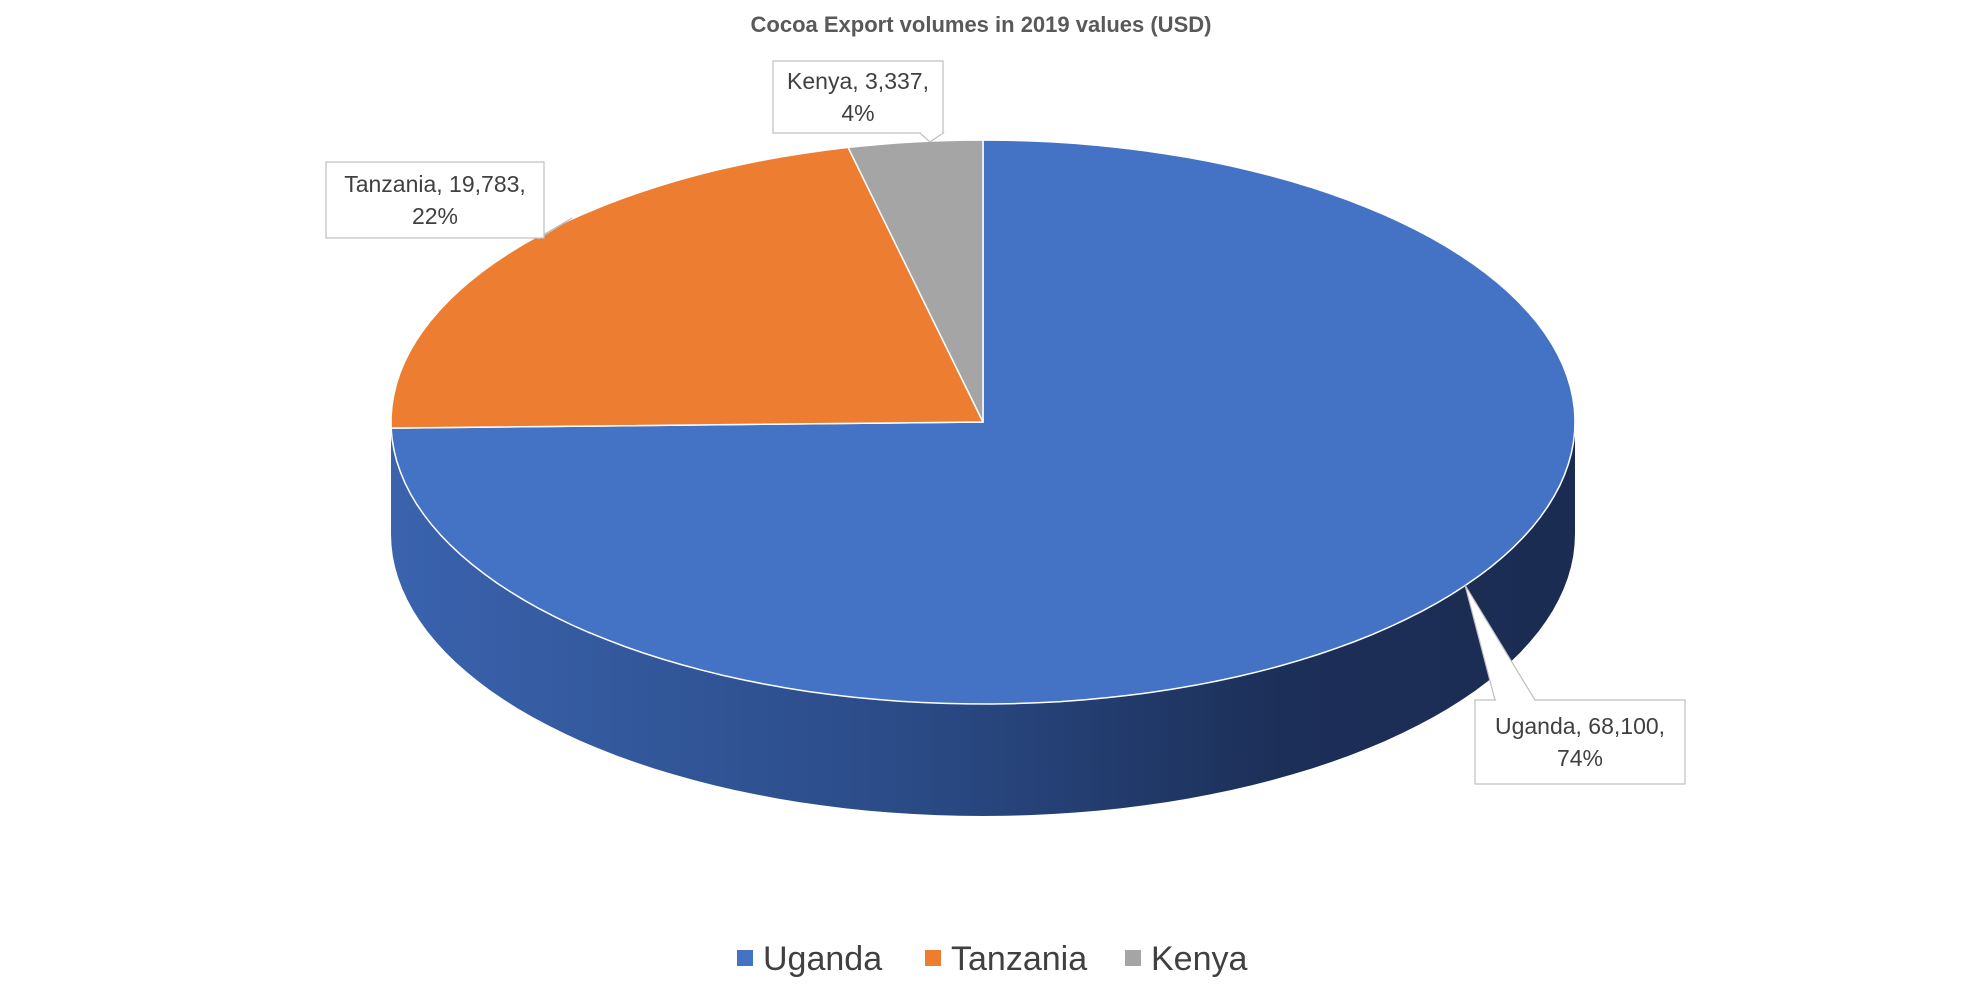  What do you see at coordinates (822, 959) in the screenshot?
I see `legend-label: Uganda` at bounding box center [822, 959].